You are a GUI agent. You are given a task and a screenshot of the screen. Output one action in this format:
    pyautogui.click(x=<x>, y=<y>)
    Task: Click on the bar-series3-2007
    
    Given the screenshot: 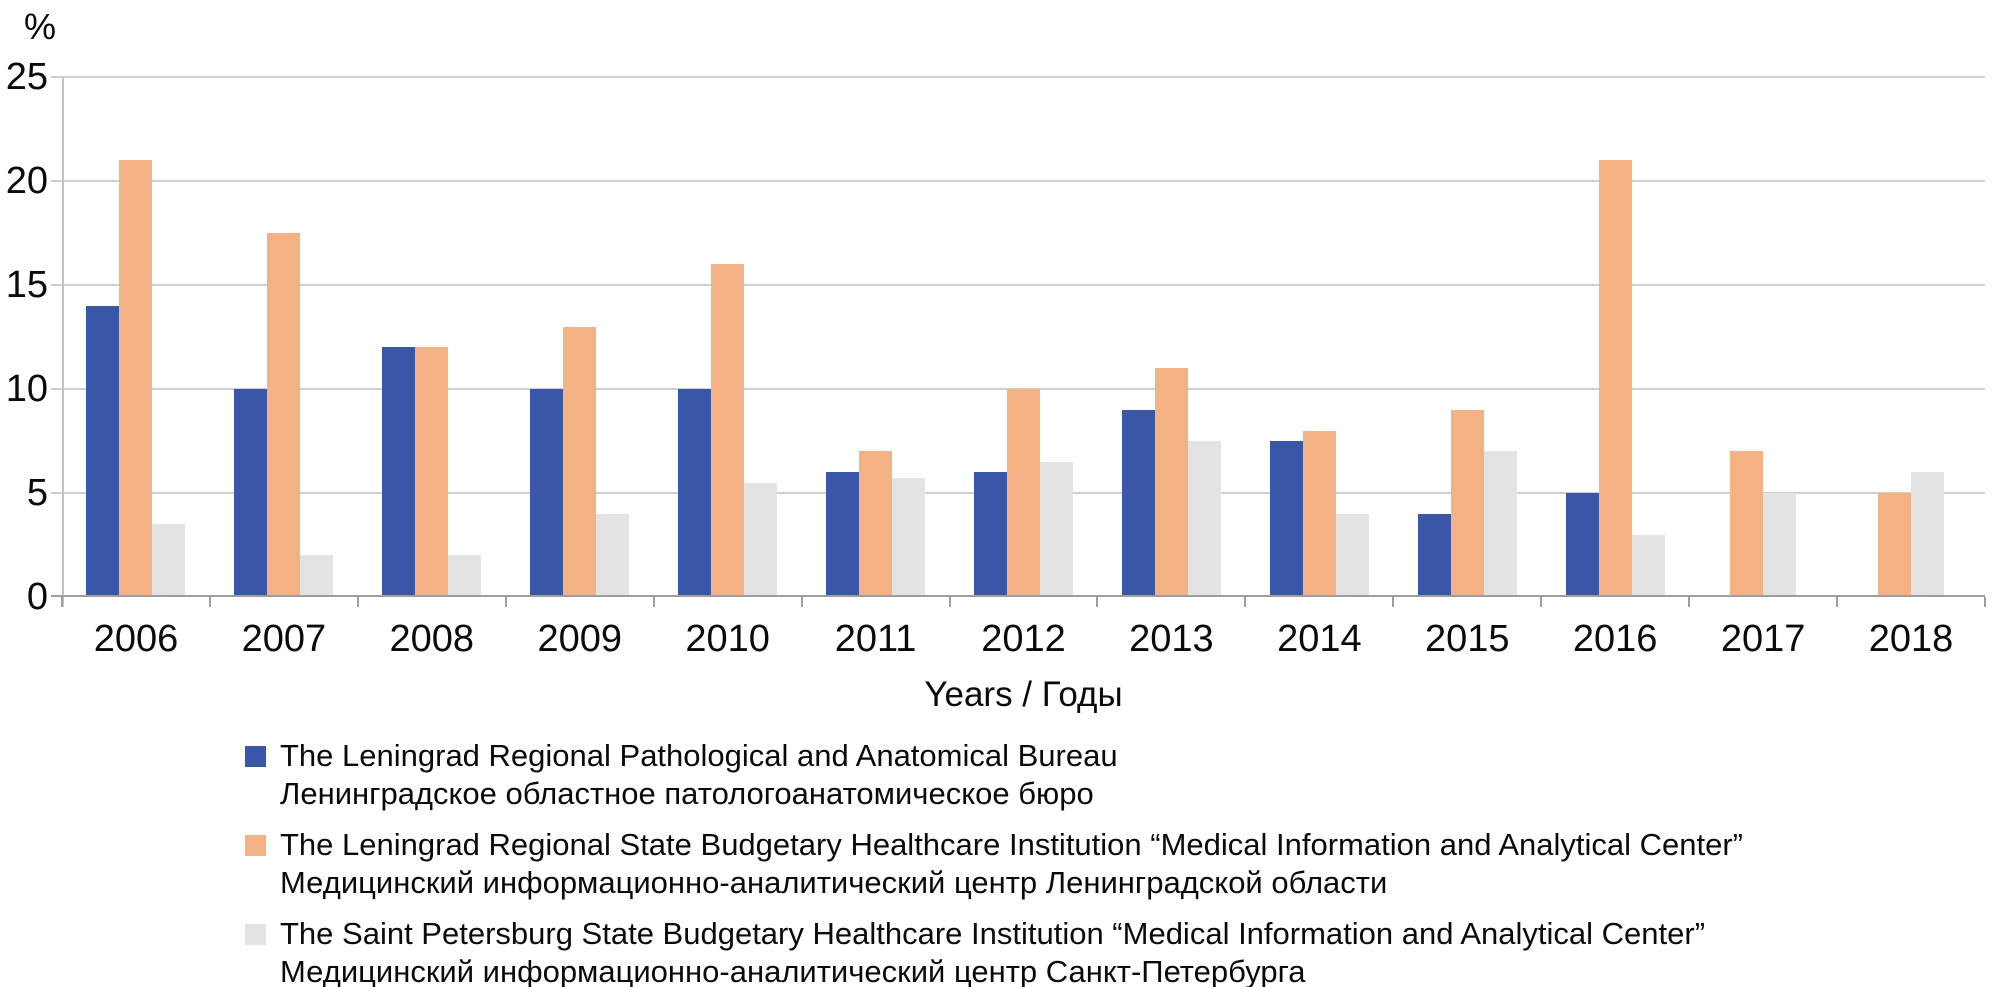 What is the action you would take?
    pyautogui.click(x=317, y=576)
    